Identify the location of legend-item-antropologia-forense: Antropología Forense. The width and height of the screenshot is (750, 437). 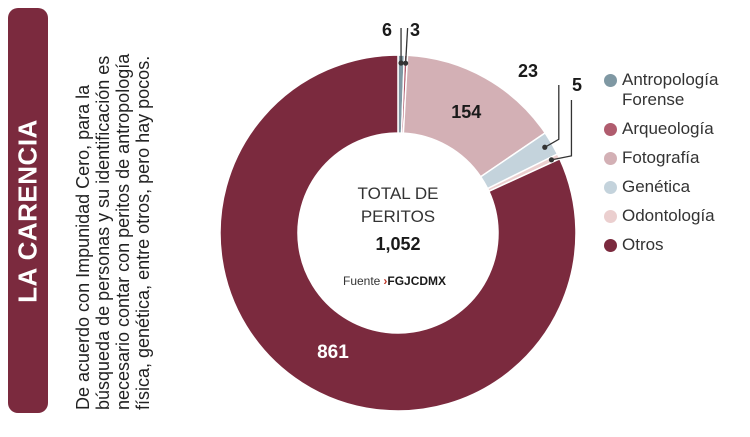
(677, 90).